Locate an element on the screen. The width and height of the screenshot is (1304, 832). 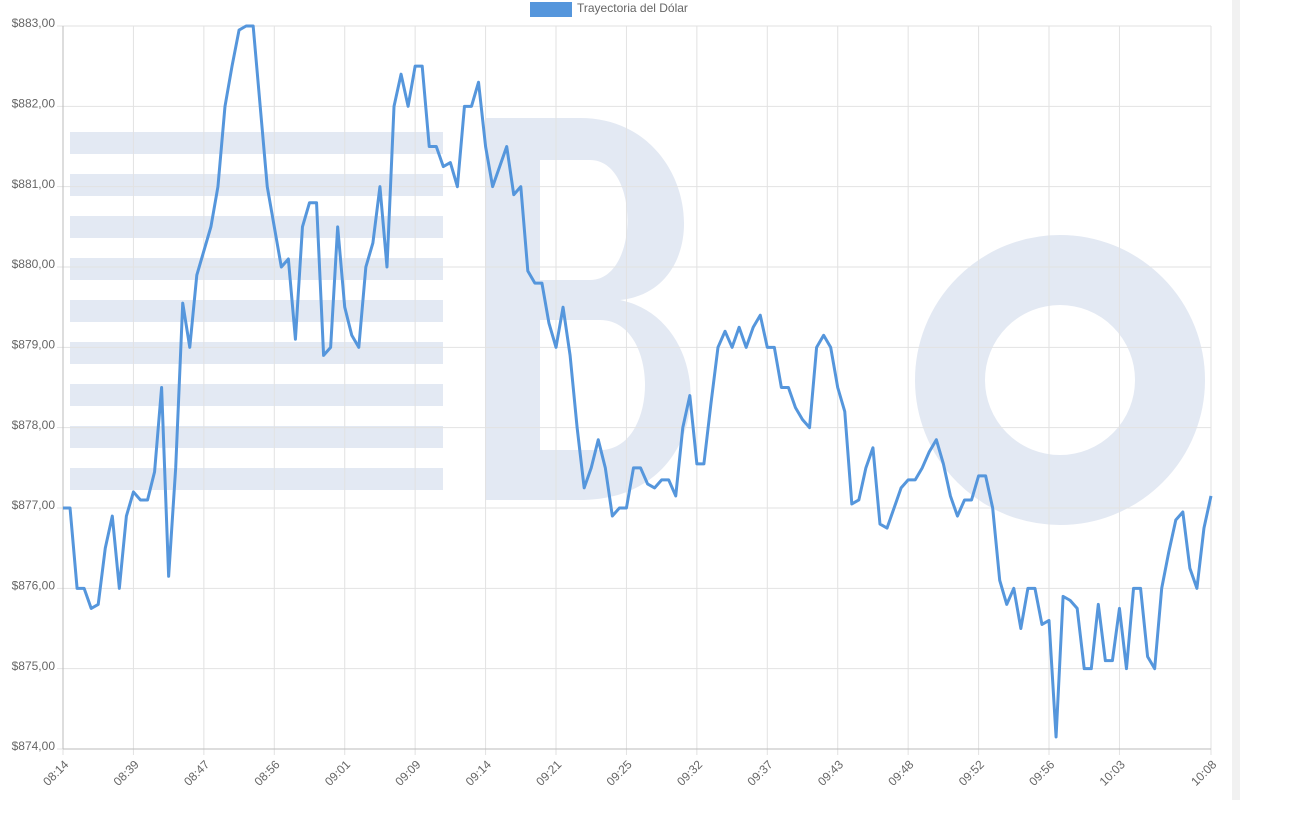
x-tick-label: 09:14 is located at coordinates (478, 772).